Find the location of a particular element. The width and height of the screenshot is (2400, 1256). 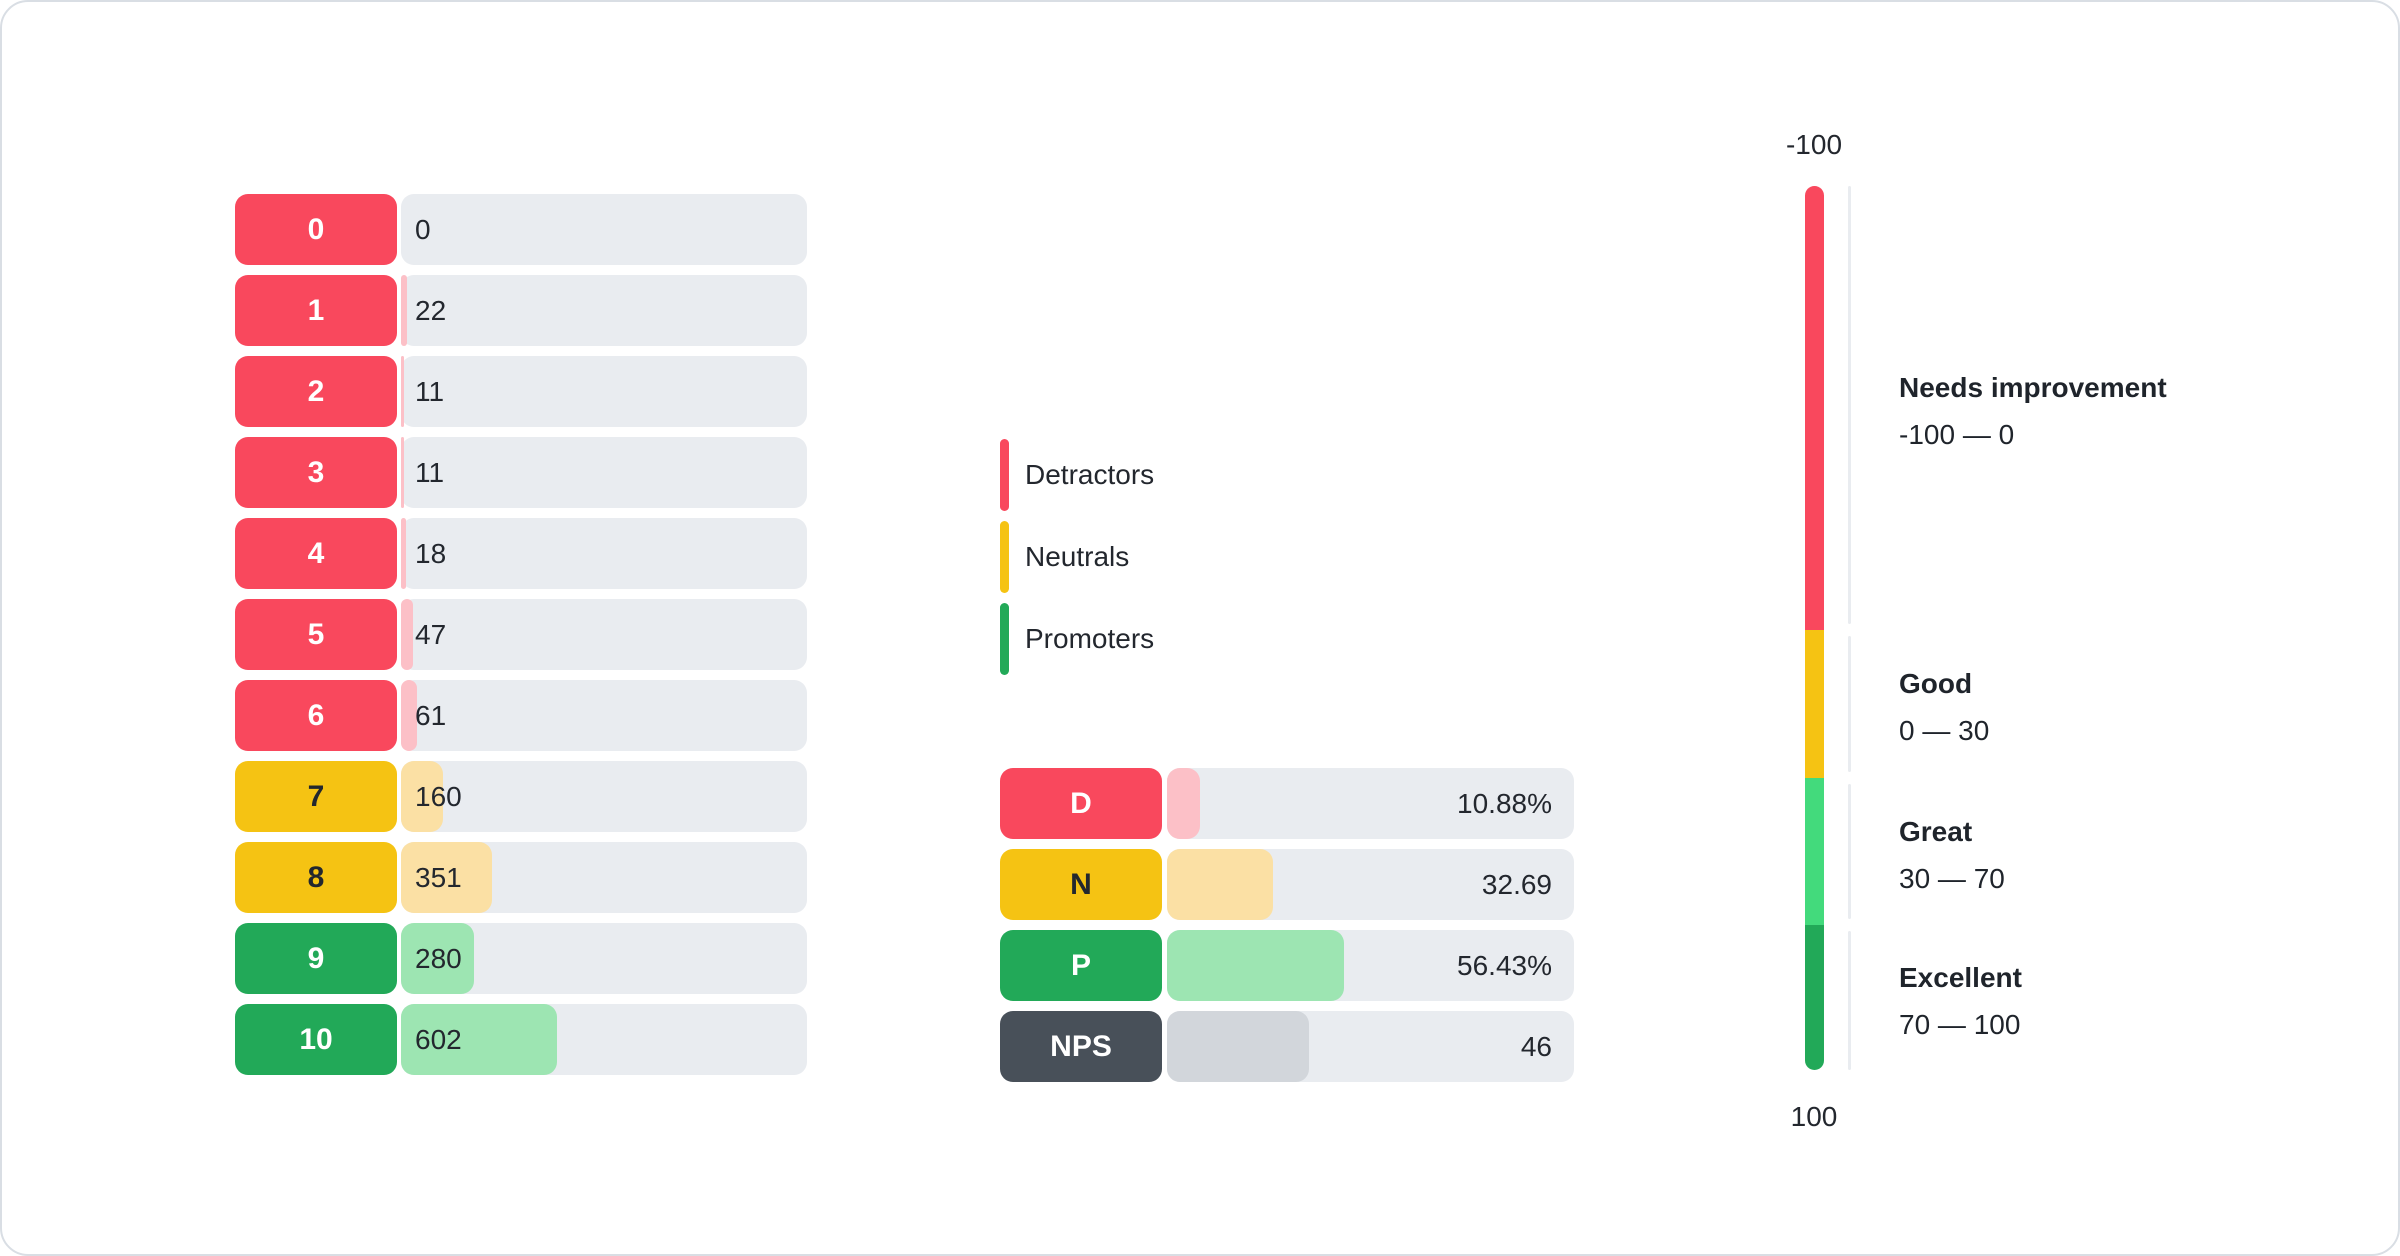

summary-row: P 56.43% is located at coordinates (1287, 965).